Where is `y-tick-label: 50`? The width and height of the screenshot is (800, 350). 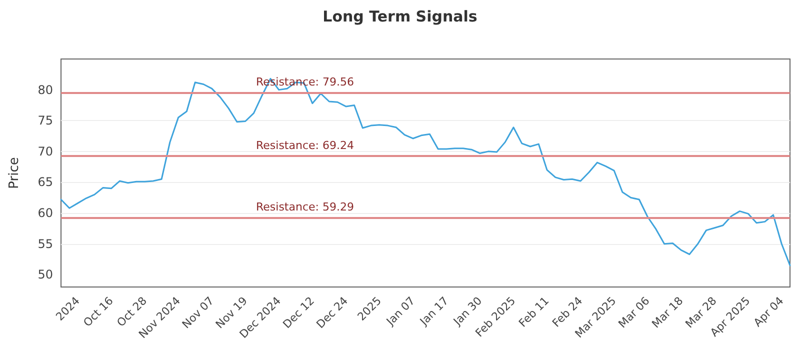 y-tick-label: 50 is located at coordinates (45, 275).